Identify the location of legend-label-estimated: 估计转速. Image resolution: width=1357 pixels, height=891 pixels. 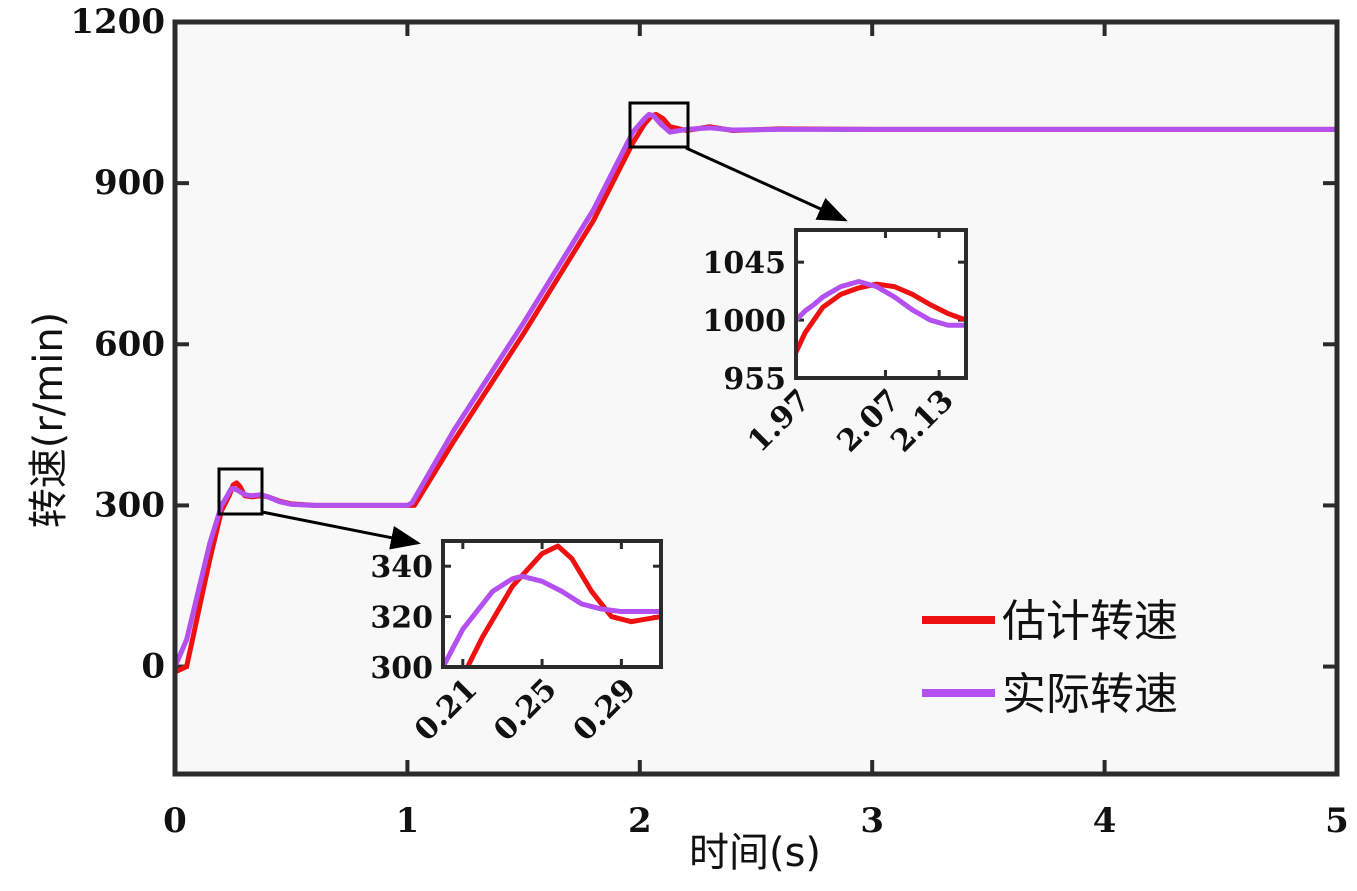
(1090, 621).